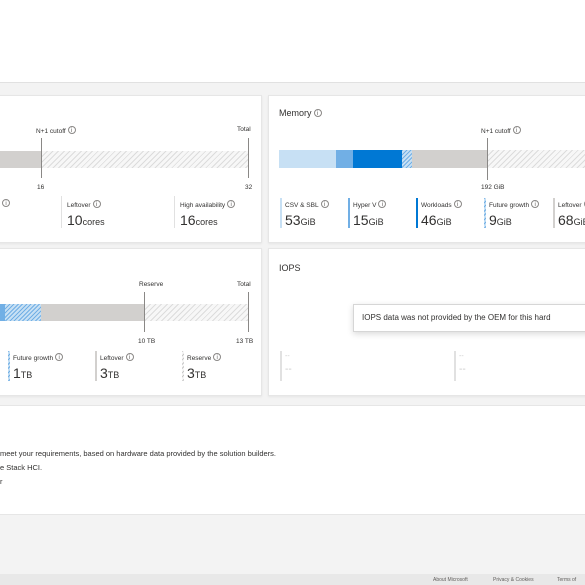  What do you see at coordinates (512, 213) in the screenshot?
I see `memory-metric-future-growth: Future growth i 9GiB` at bounding box center [512, 213].